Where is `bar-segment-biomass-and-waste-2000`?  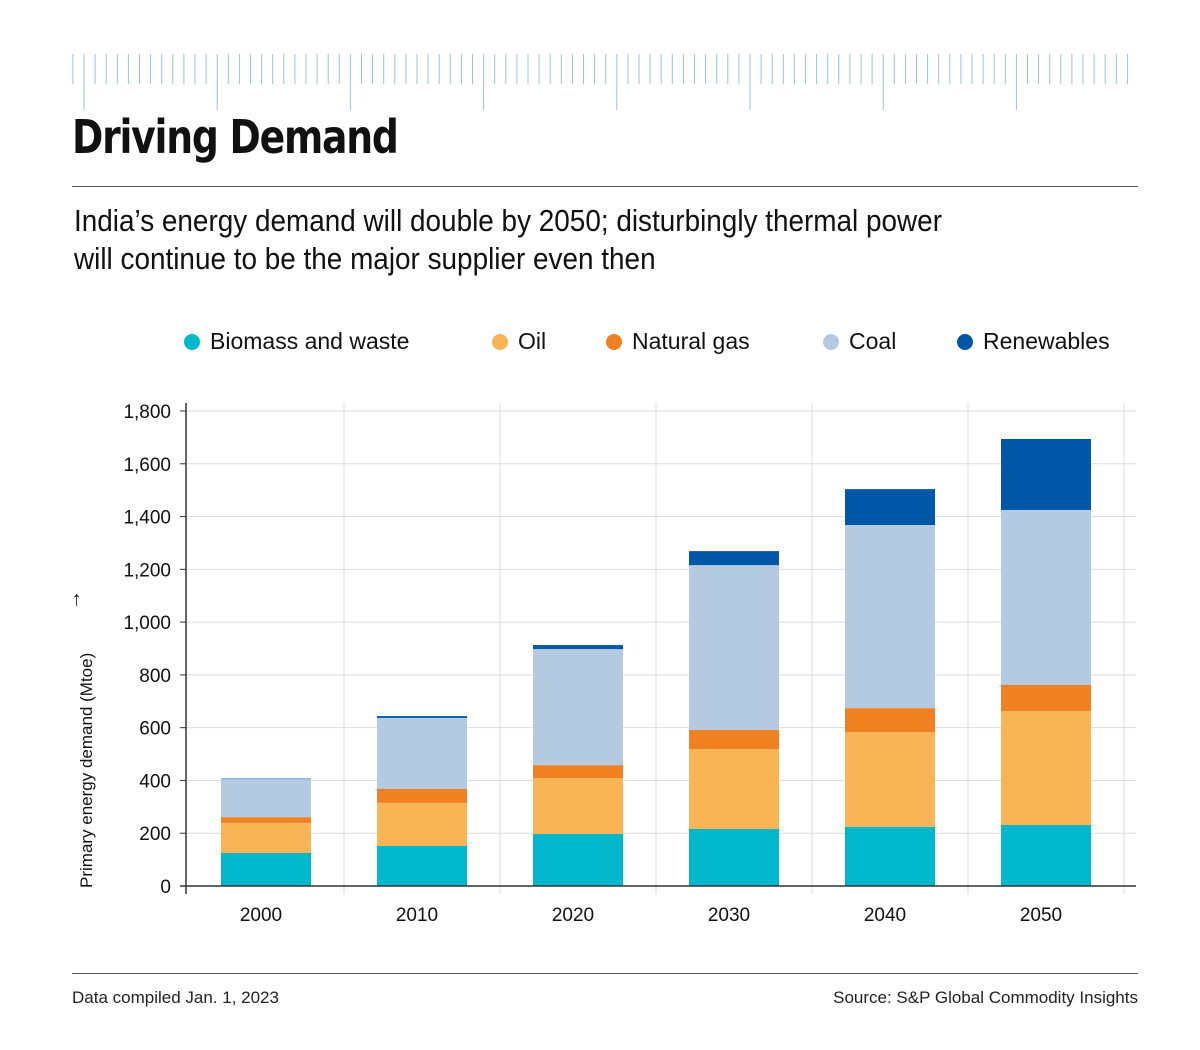
bar-segment-biomass-and-waste-2000 is located at coordinates (266, 869).